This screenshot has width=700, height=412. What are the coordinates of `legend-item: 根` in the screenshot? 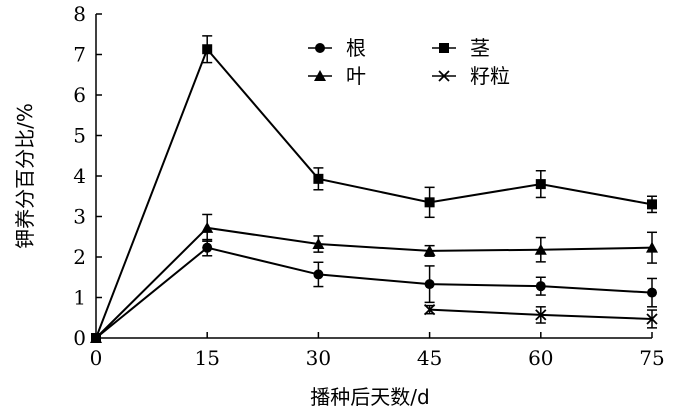 It's located at (337, 48).